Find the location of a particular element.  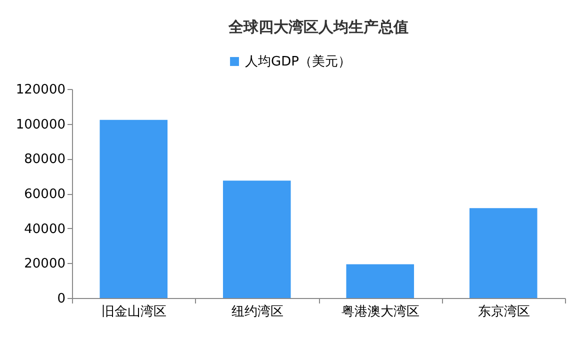

y-tick-label: 40000 is located at coordinates (45, 229).